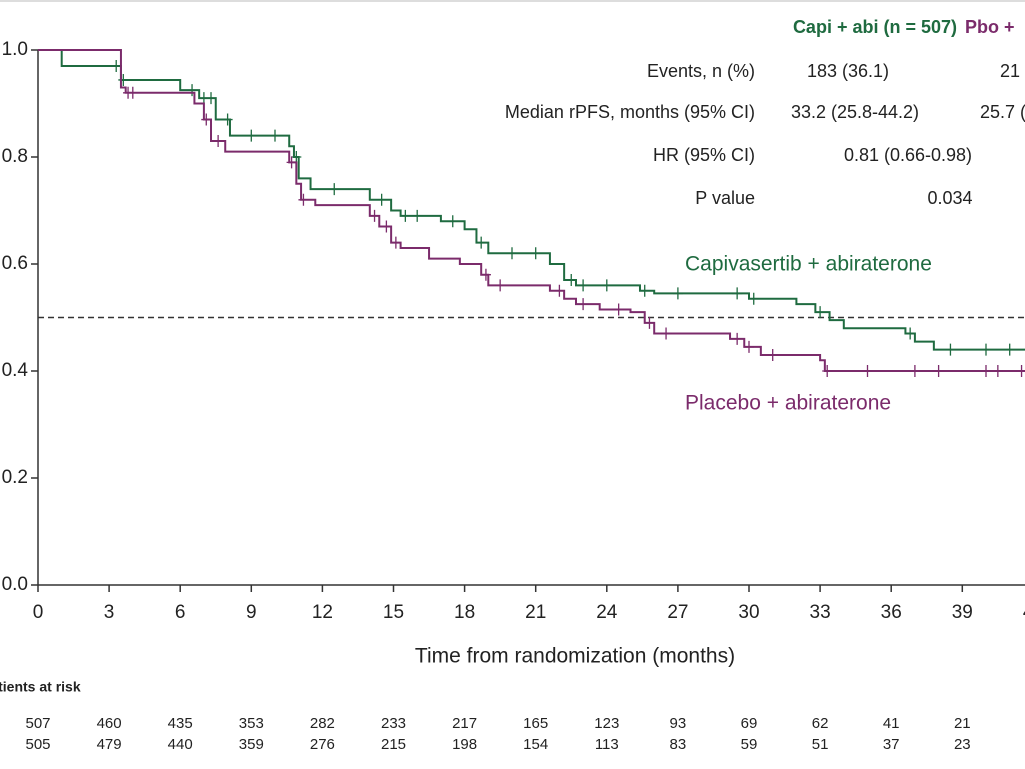 The image size is (1025, 769). I want to click on y-tick-label: 0.8, so click(15, 156).